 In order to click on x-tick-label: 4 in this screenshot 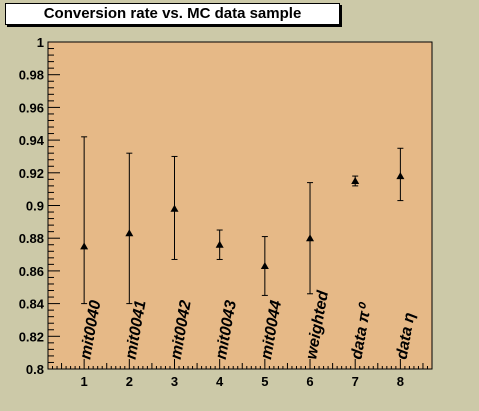, I will do `click(220, 381)`.